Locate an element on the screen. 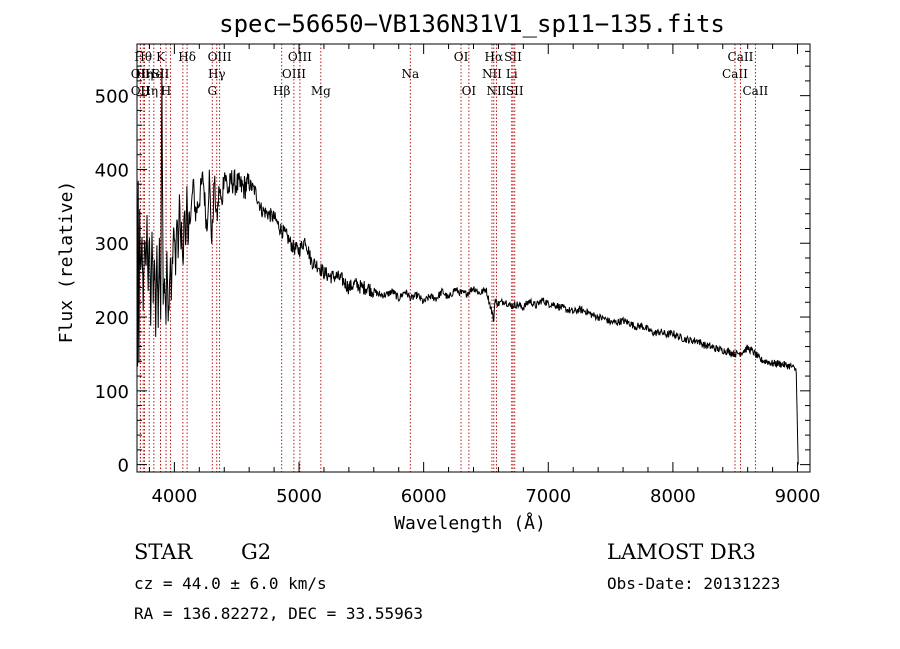 The height and width of the screenshot is (649, 900). spectral-line-label: Hδ is located at coordinates (187, 57).